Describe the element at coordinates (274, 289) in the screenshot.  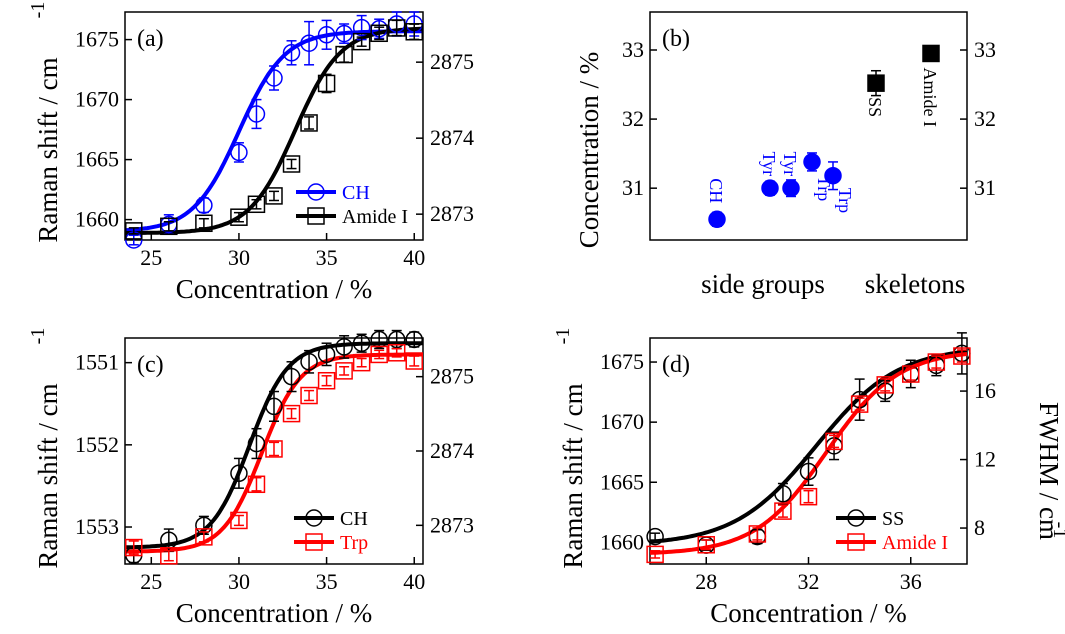
I see `x-axis-label: Concentration / %` at that location.